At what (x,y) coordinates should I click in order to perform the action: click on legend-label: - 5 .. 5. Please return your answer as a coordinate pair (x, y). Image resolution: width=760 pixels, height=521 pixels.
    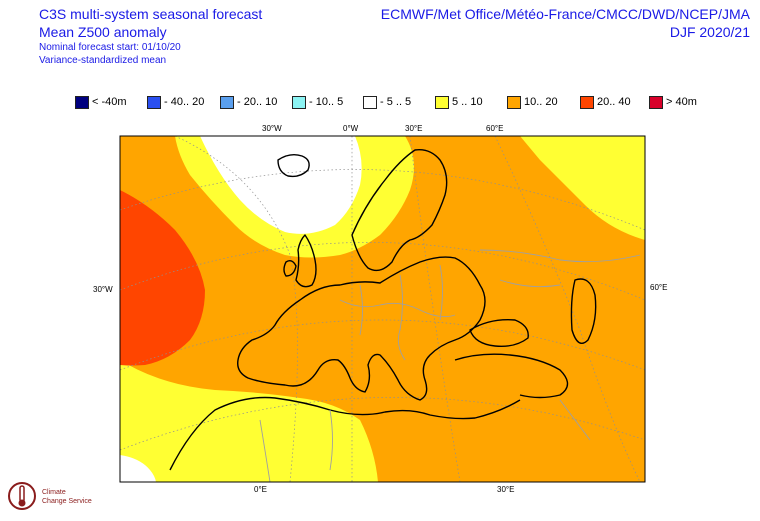
    Looking at the image, I should click on (396, 102).